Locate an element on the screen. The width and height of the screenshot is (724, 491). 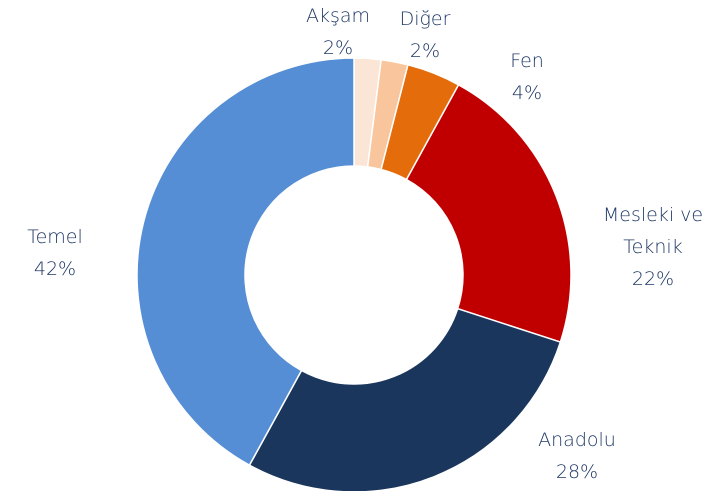
category-name: Diğer is located at coordinates (425, 19).